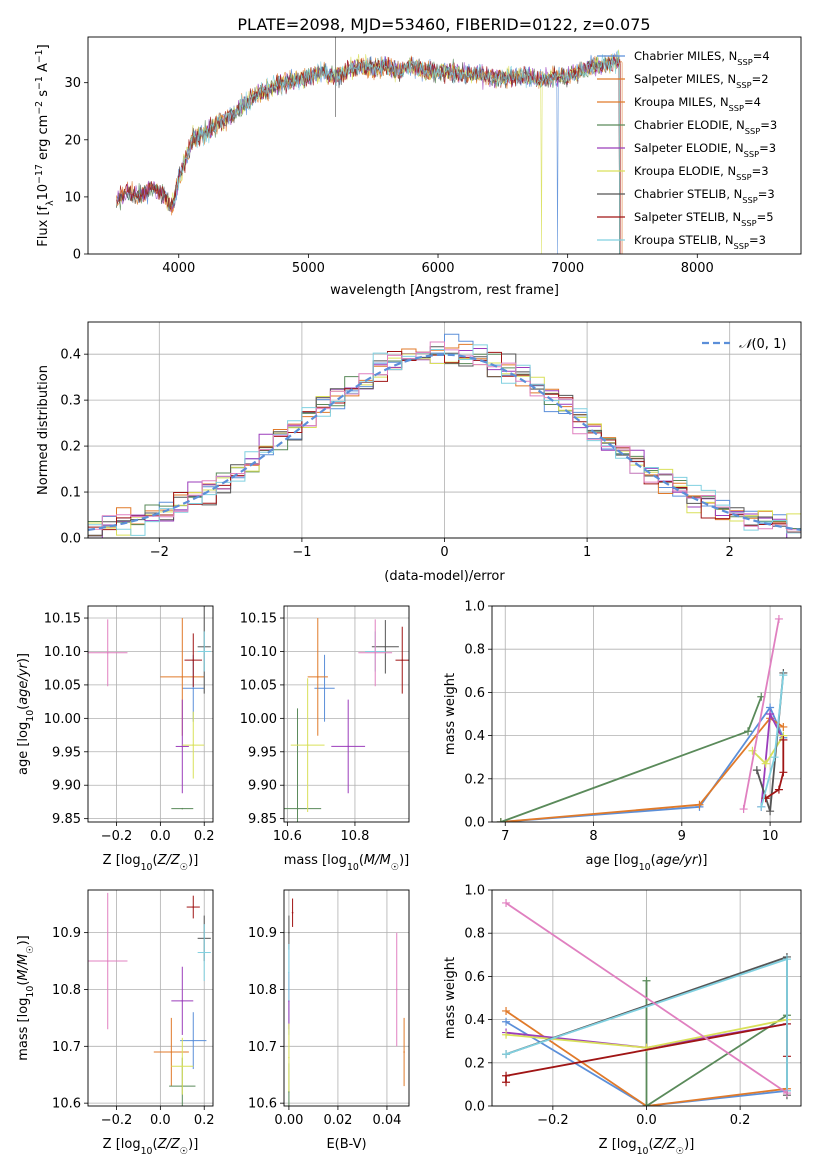 Image resolution: width=819 pixels, height=1170 pixels. Describe the element at coordinates (258, 619) in the screenshot. I see `y-tick-label: 10.15` at that location.